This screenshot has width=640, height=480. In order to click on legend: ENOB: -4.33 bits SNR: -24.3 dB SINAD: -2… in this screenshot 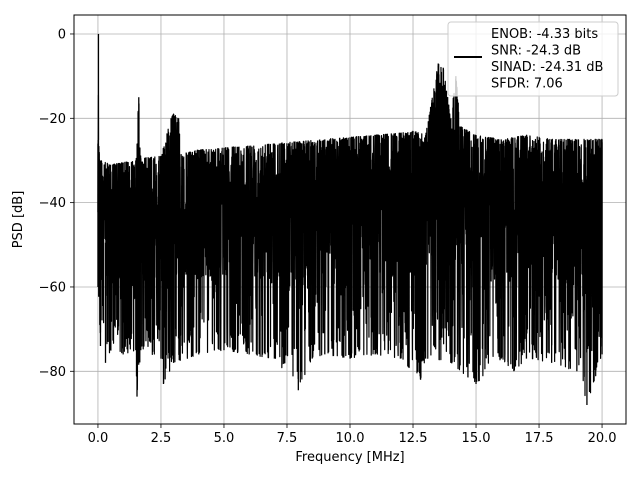, I will do `click(533, 59)`.